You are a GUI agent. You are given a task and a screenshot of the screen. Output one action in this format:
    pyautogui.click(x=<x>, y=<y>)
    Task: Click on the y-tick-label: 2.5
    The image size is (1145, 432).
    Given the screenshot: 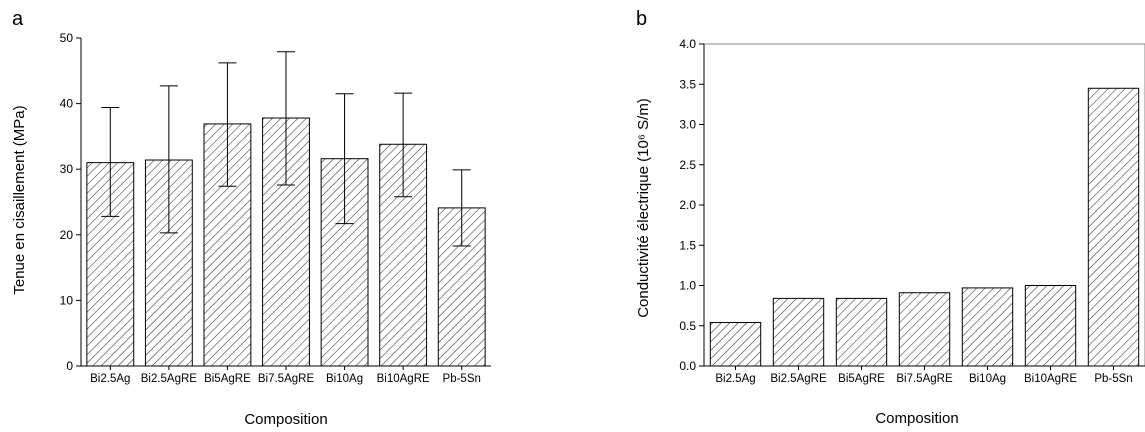 What is the action you would take?
    pyautogui.click(x=687, y=165)
    